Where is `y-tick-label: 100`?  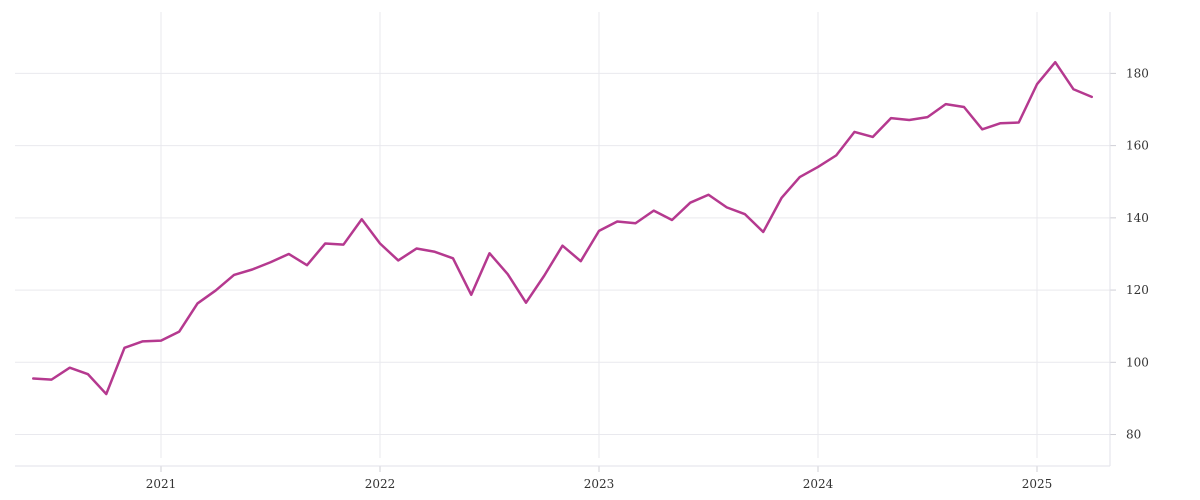
y-tick-label: 100 is located at coordinates (1137, 362).